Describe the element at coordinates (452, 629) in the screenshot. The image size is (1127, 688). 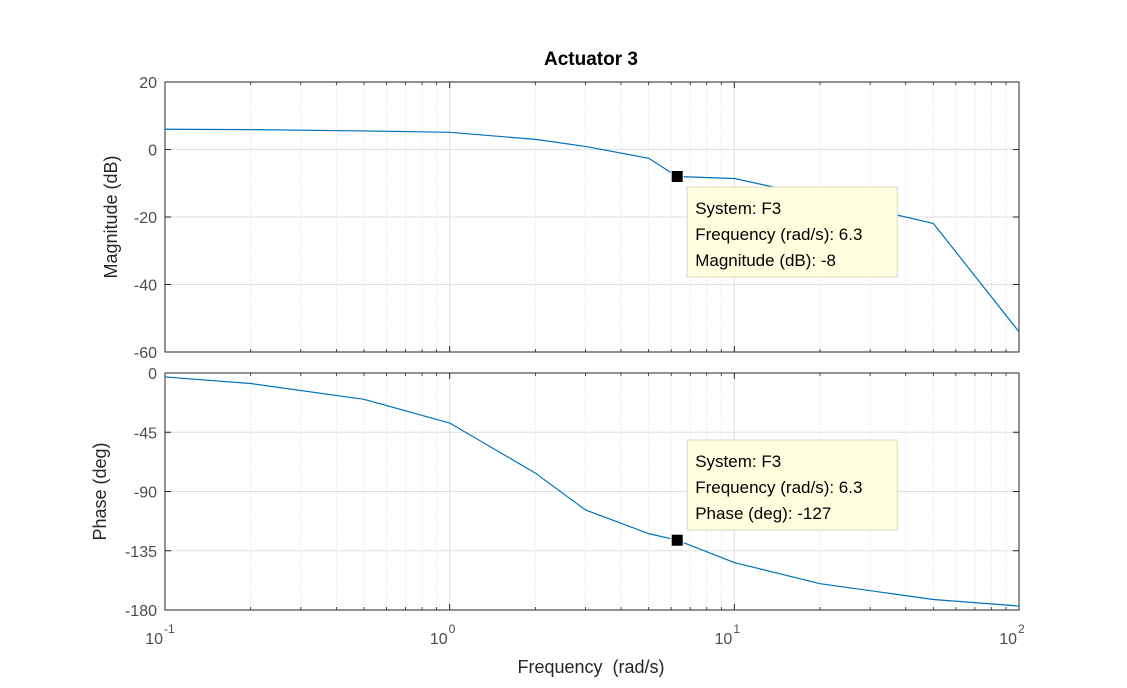
I see `x-tick-exponent: 0` at that location.